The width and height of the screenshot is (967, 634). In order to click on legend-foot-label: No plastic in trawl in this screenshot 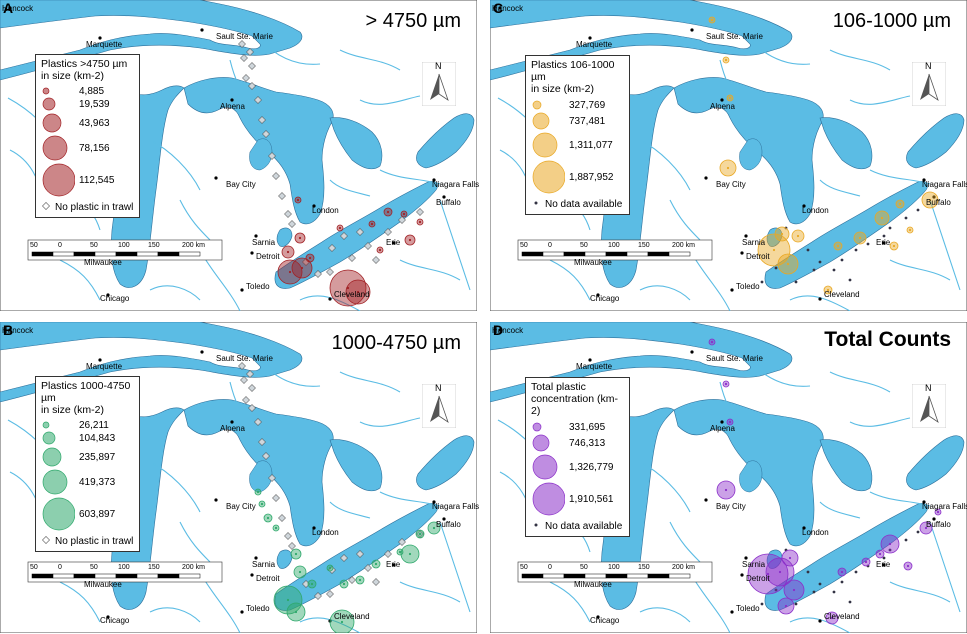, I will do `click(94, 207)`.